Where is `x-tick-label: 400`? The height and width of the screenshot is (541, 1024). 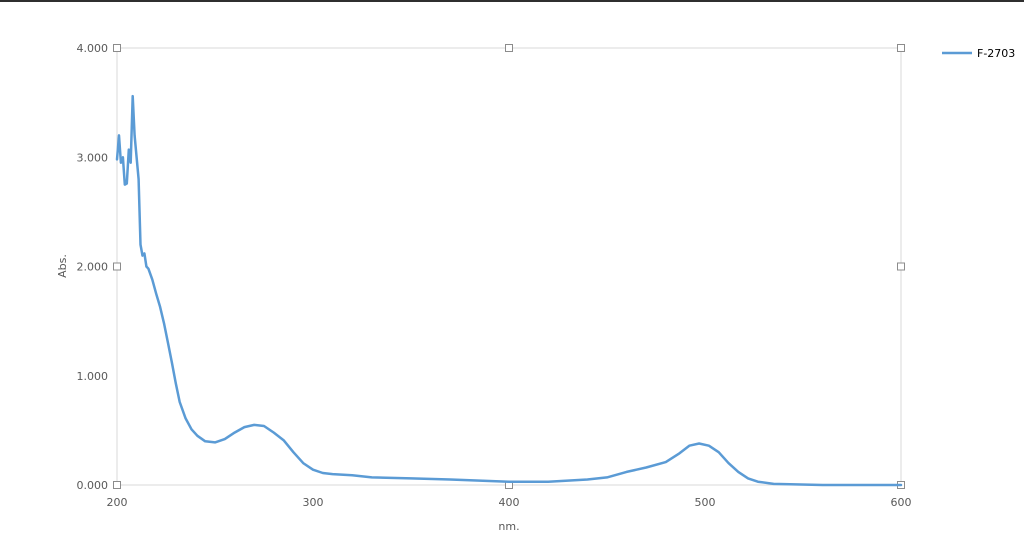
x-tick-label: 400 is located at coordinates (509, 502).